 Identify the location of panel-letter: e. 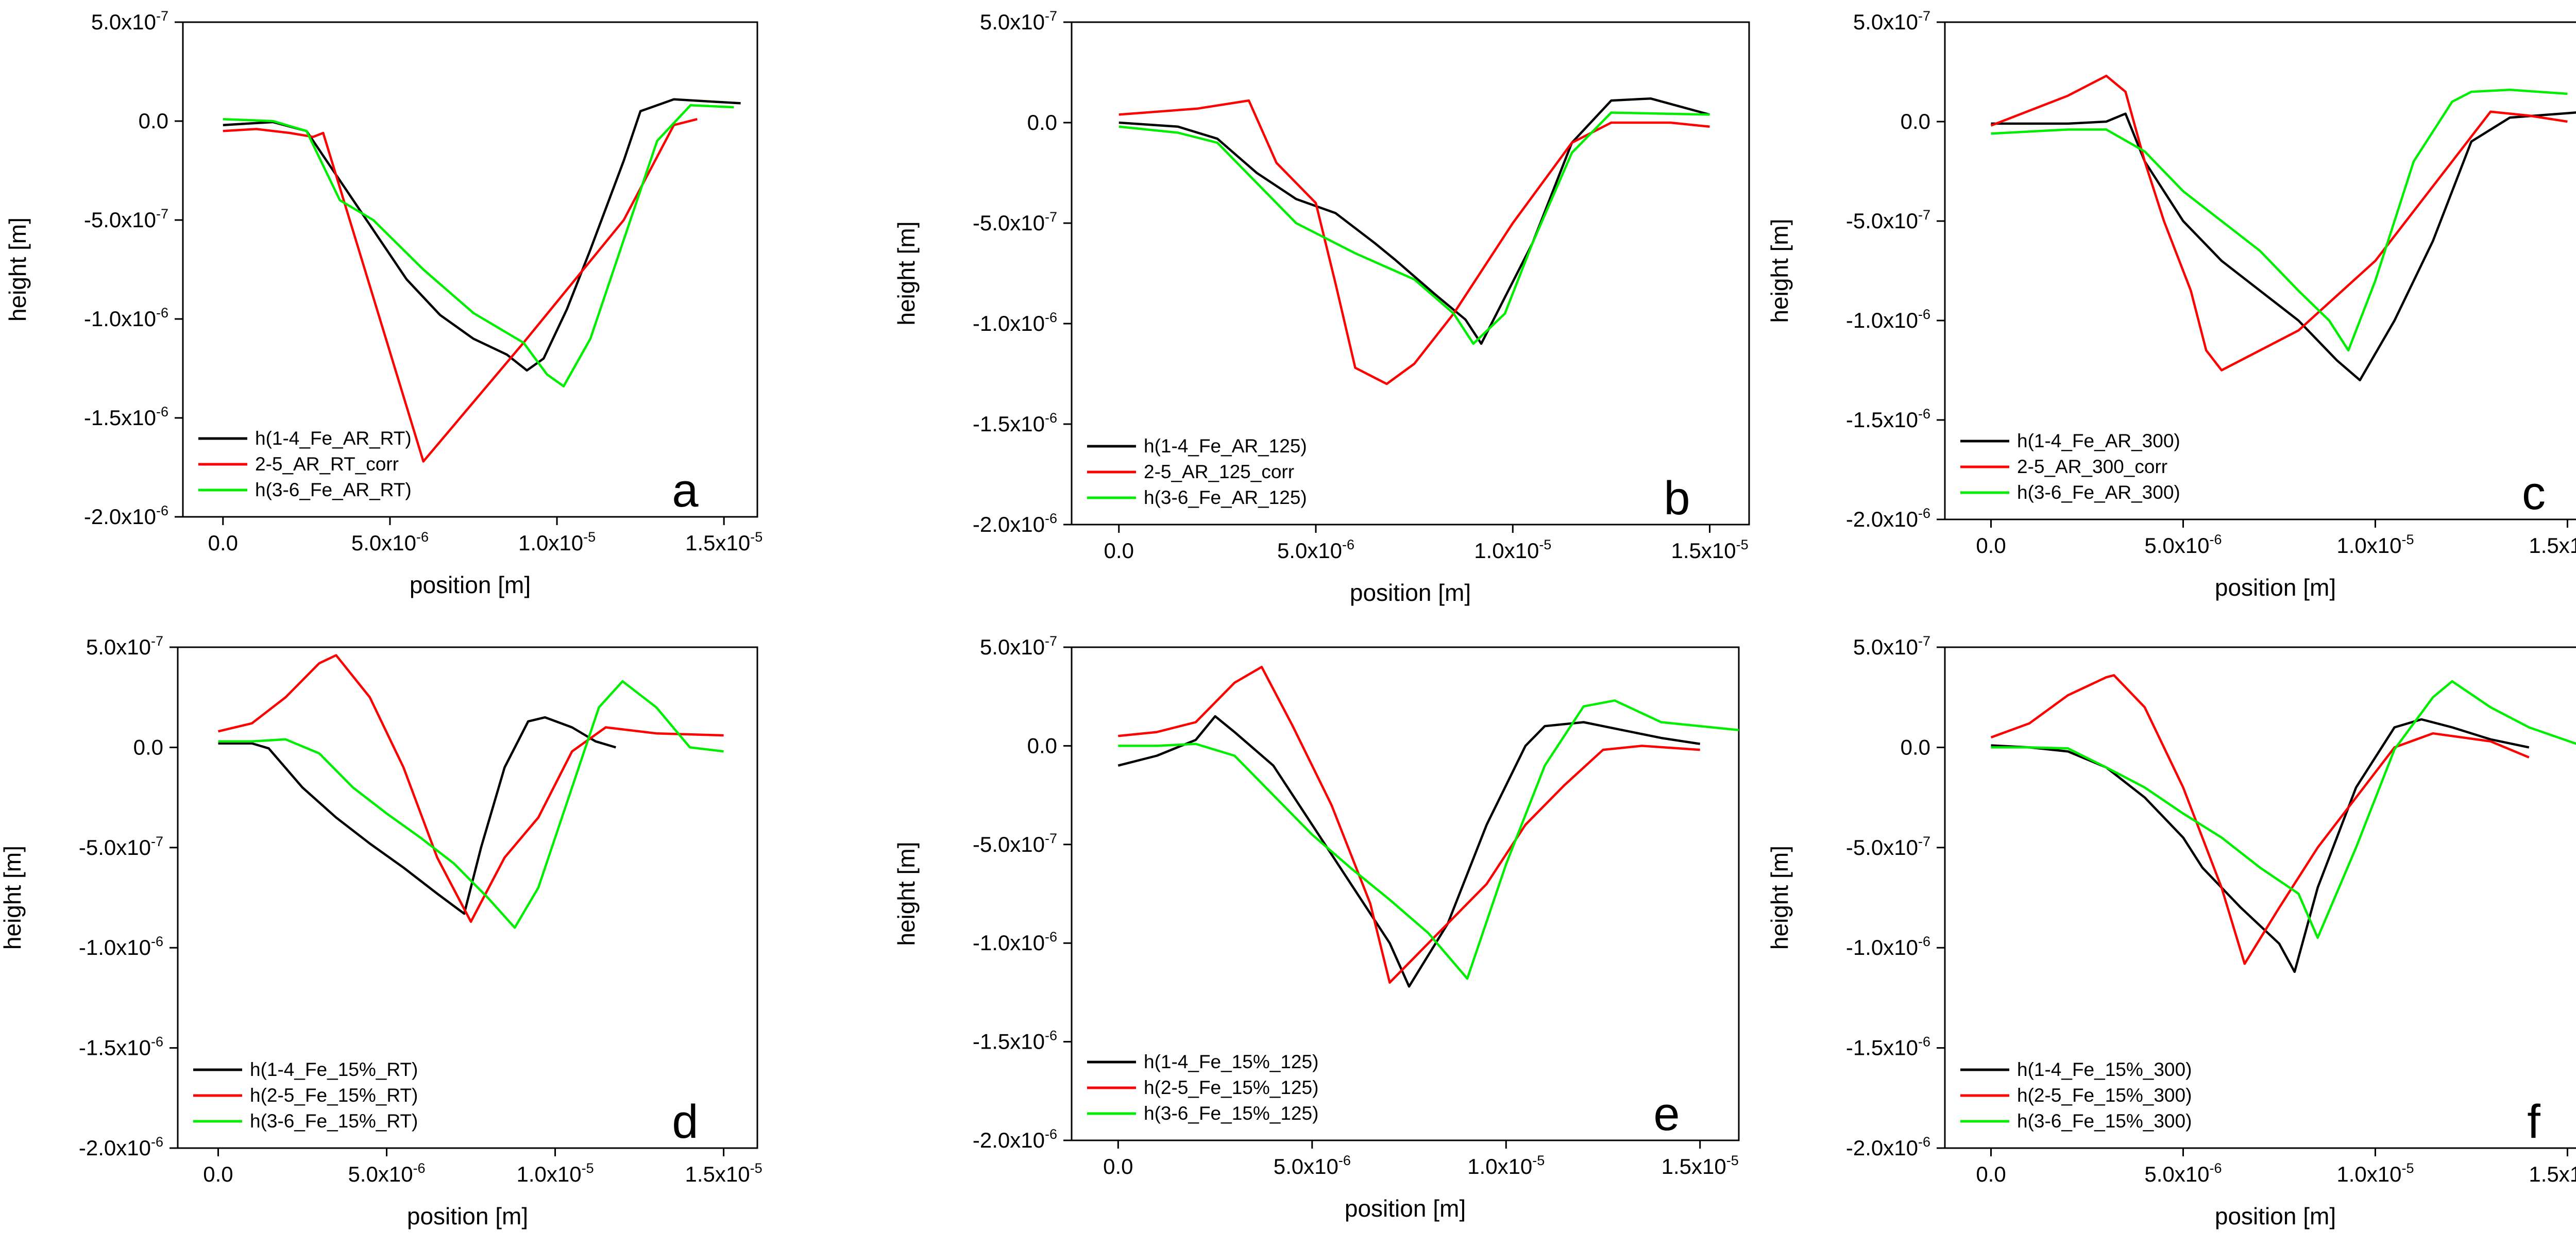
(1666, 1114).